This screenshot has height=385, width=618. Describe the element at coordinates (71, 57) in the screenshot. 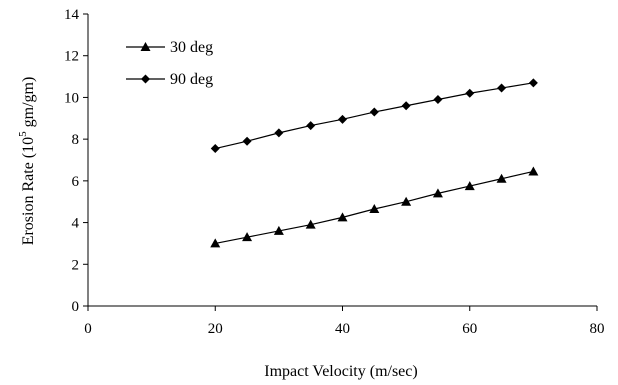

I see `y-tick-label: 12` at that location.